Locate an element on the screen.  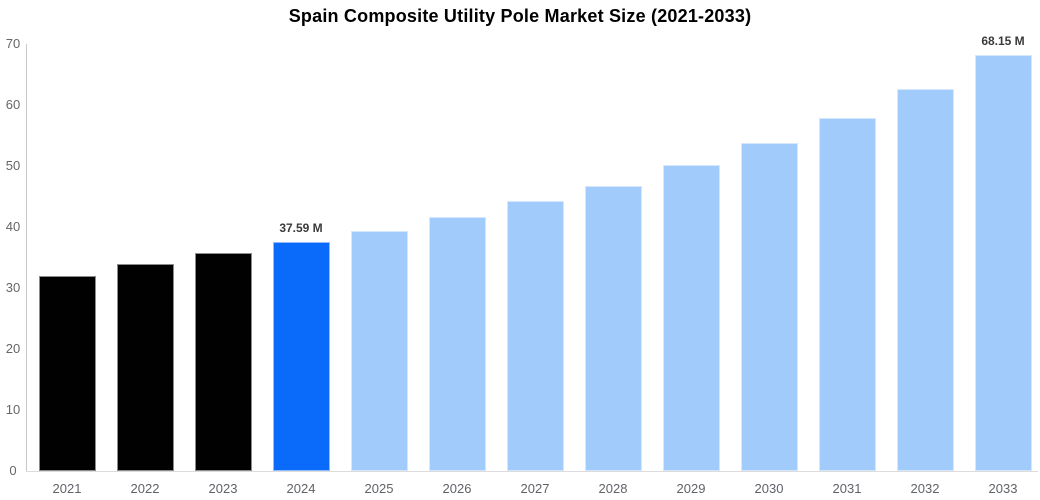
bar-2024 is located at coordinates (301, 356).